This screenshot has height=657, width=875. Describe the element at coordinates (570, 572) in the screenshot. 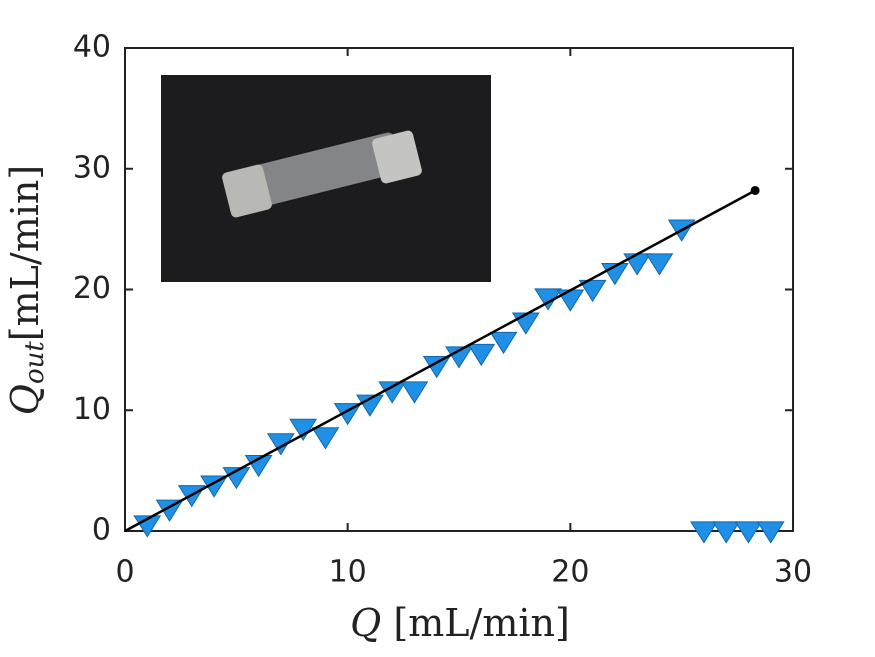

I see `x-tick-label: 20` at that location.